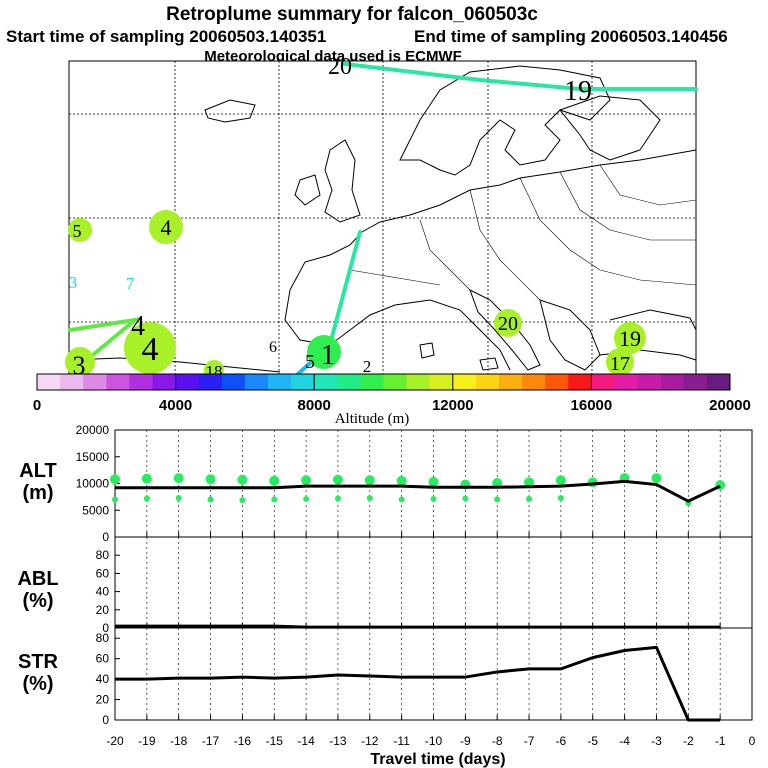 This screenshot has width=768, height=768. I want to click on x-tick-label: -6, so click(561, 741).